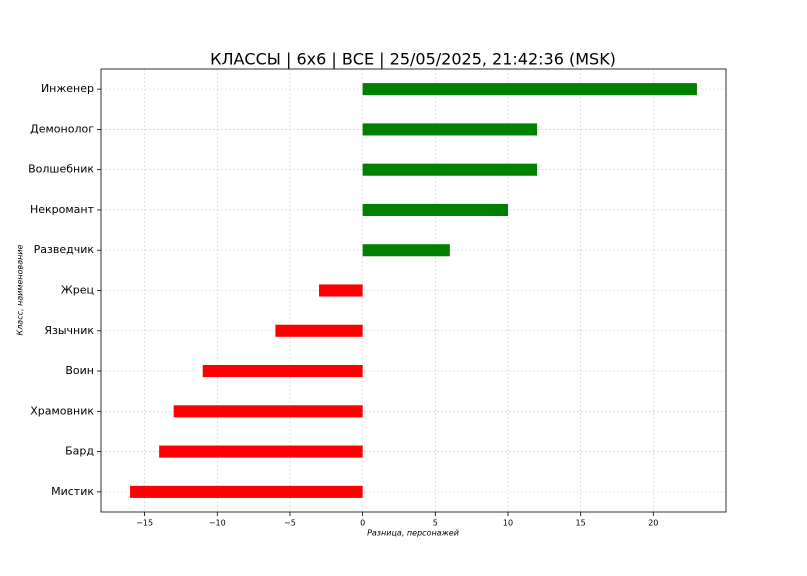  What do you see at coordinates (69, 330) in the screenshot?
I see `y-tick-label: Язычник` at bounding box center [69, 330].